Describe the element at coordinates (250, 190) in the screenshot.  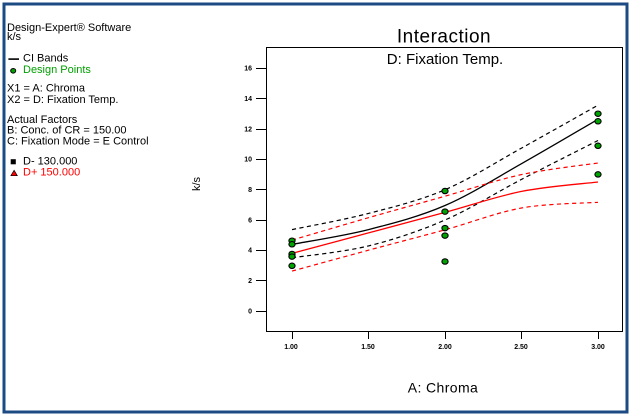
I see `svg-text: 8` at that location.